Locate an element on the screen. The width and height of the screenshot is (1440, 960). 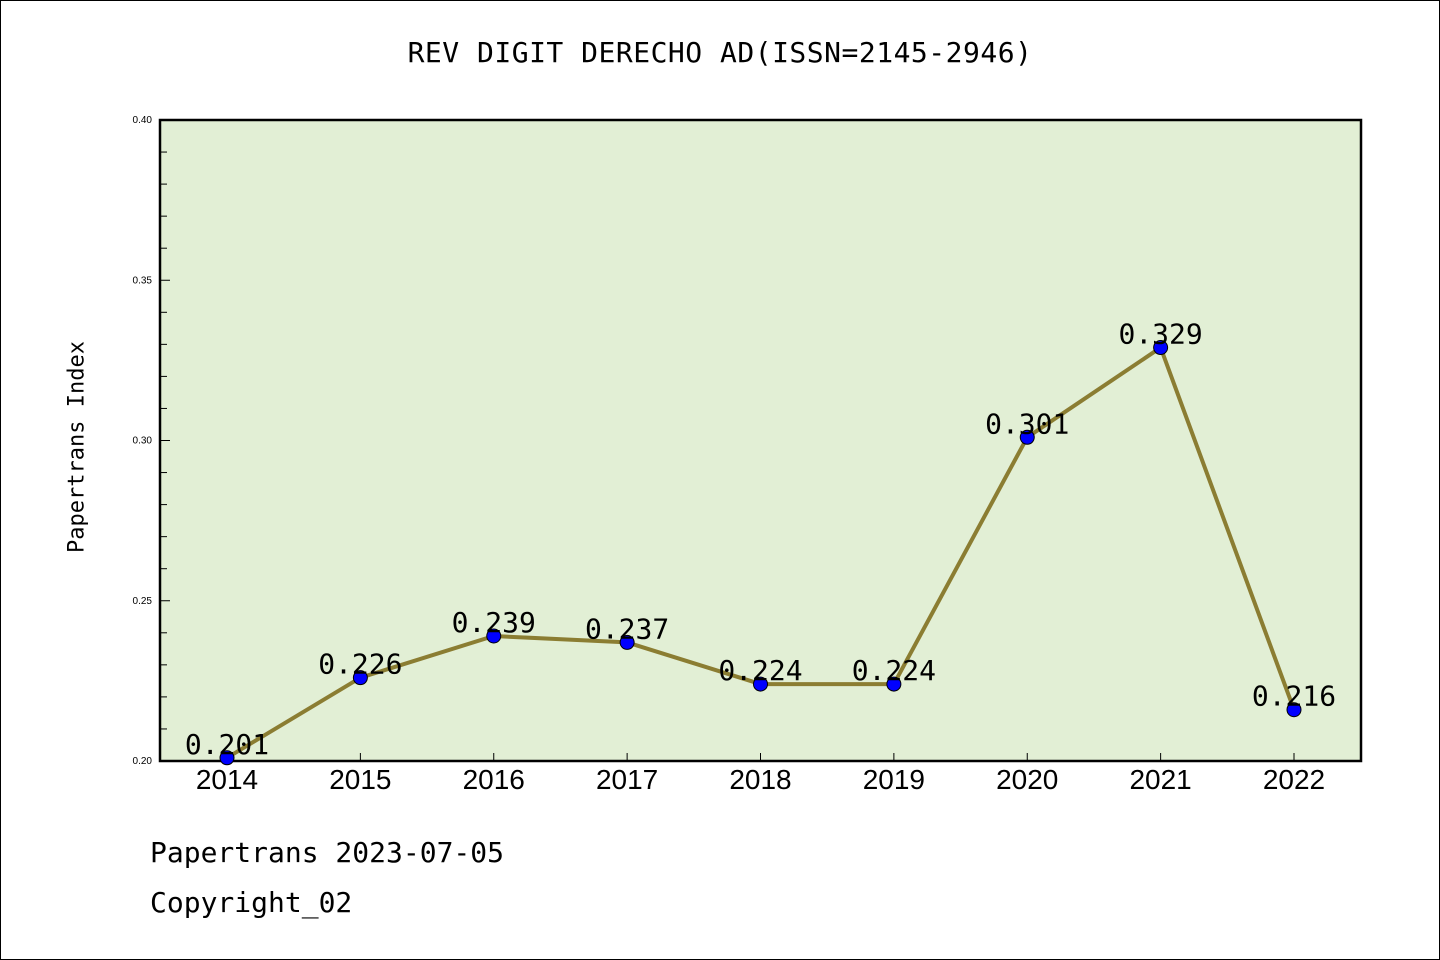
y-tick-label: 0.25 is located at coordinates (143, 601).